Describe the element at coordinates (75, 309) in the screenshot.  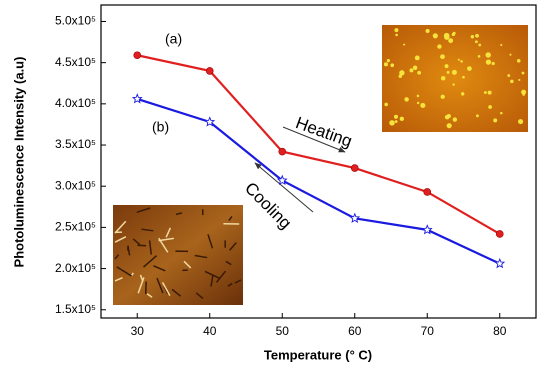
I see `y-tick-label: 1.5x10⁵` at that location.